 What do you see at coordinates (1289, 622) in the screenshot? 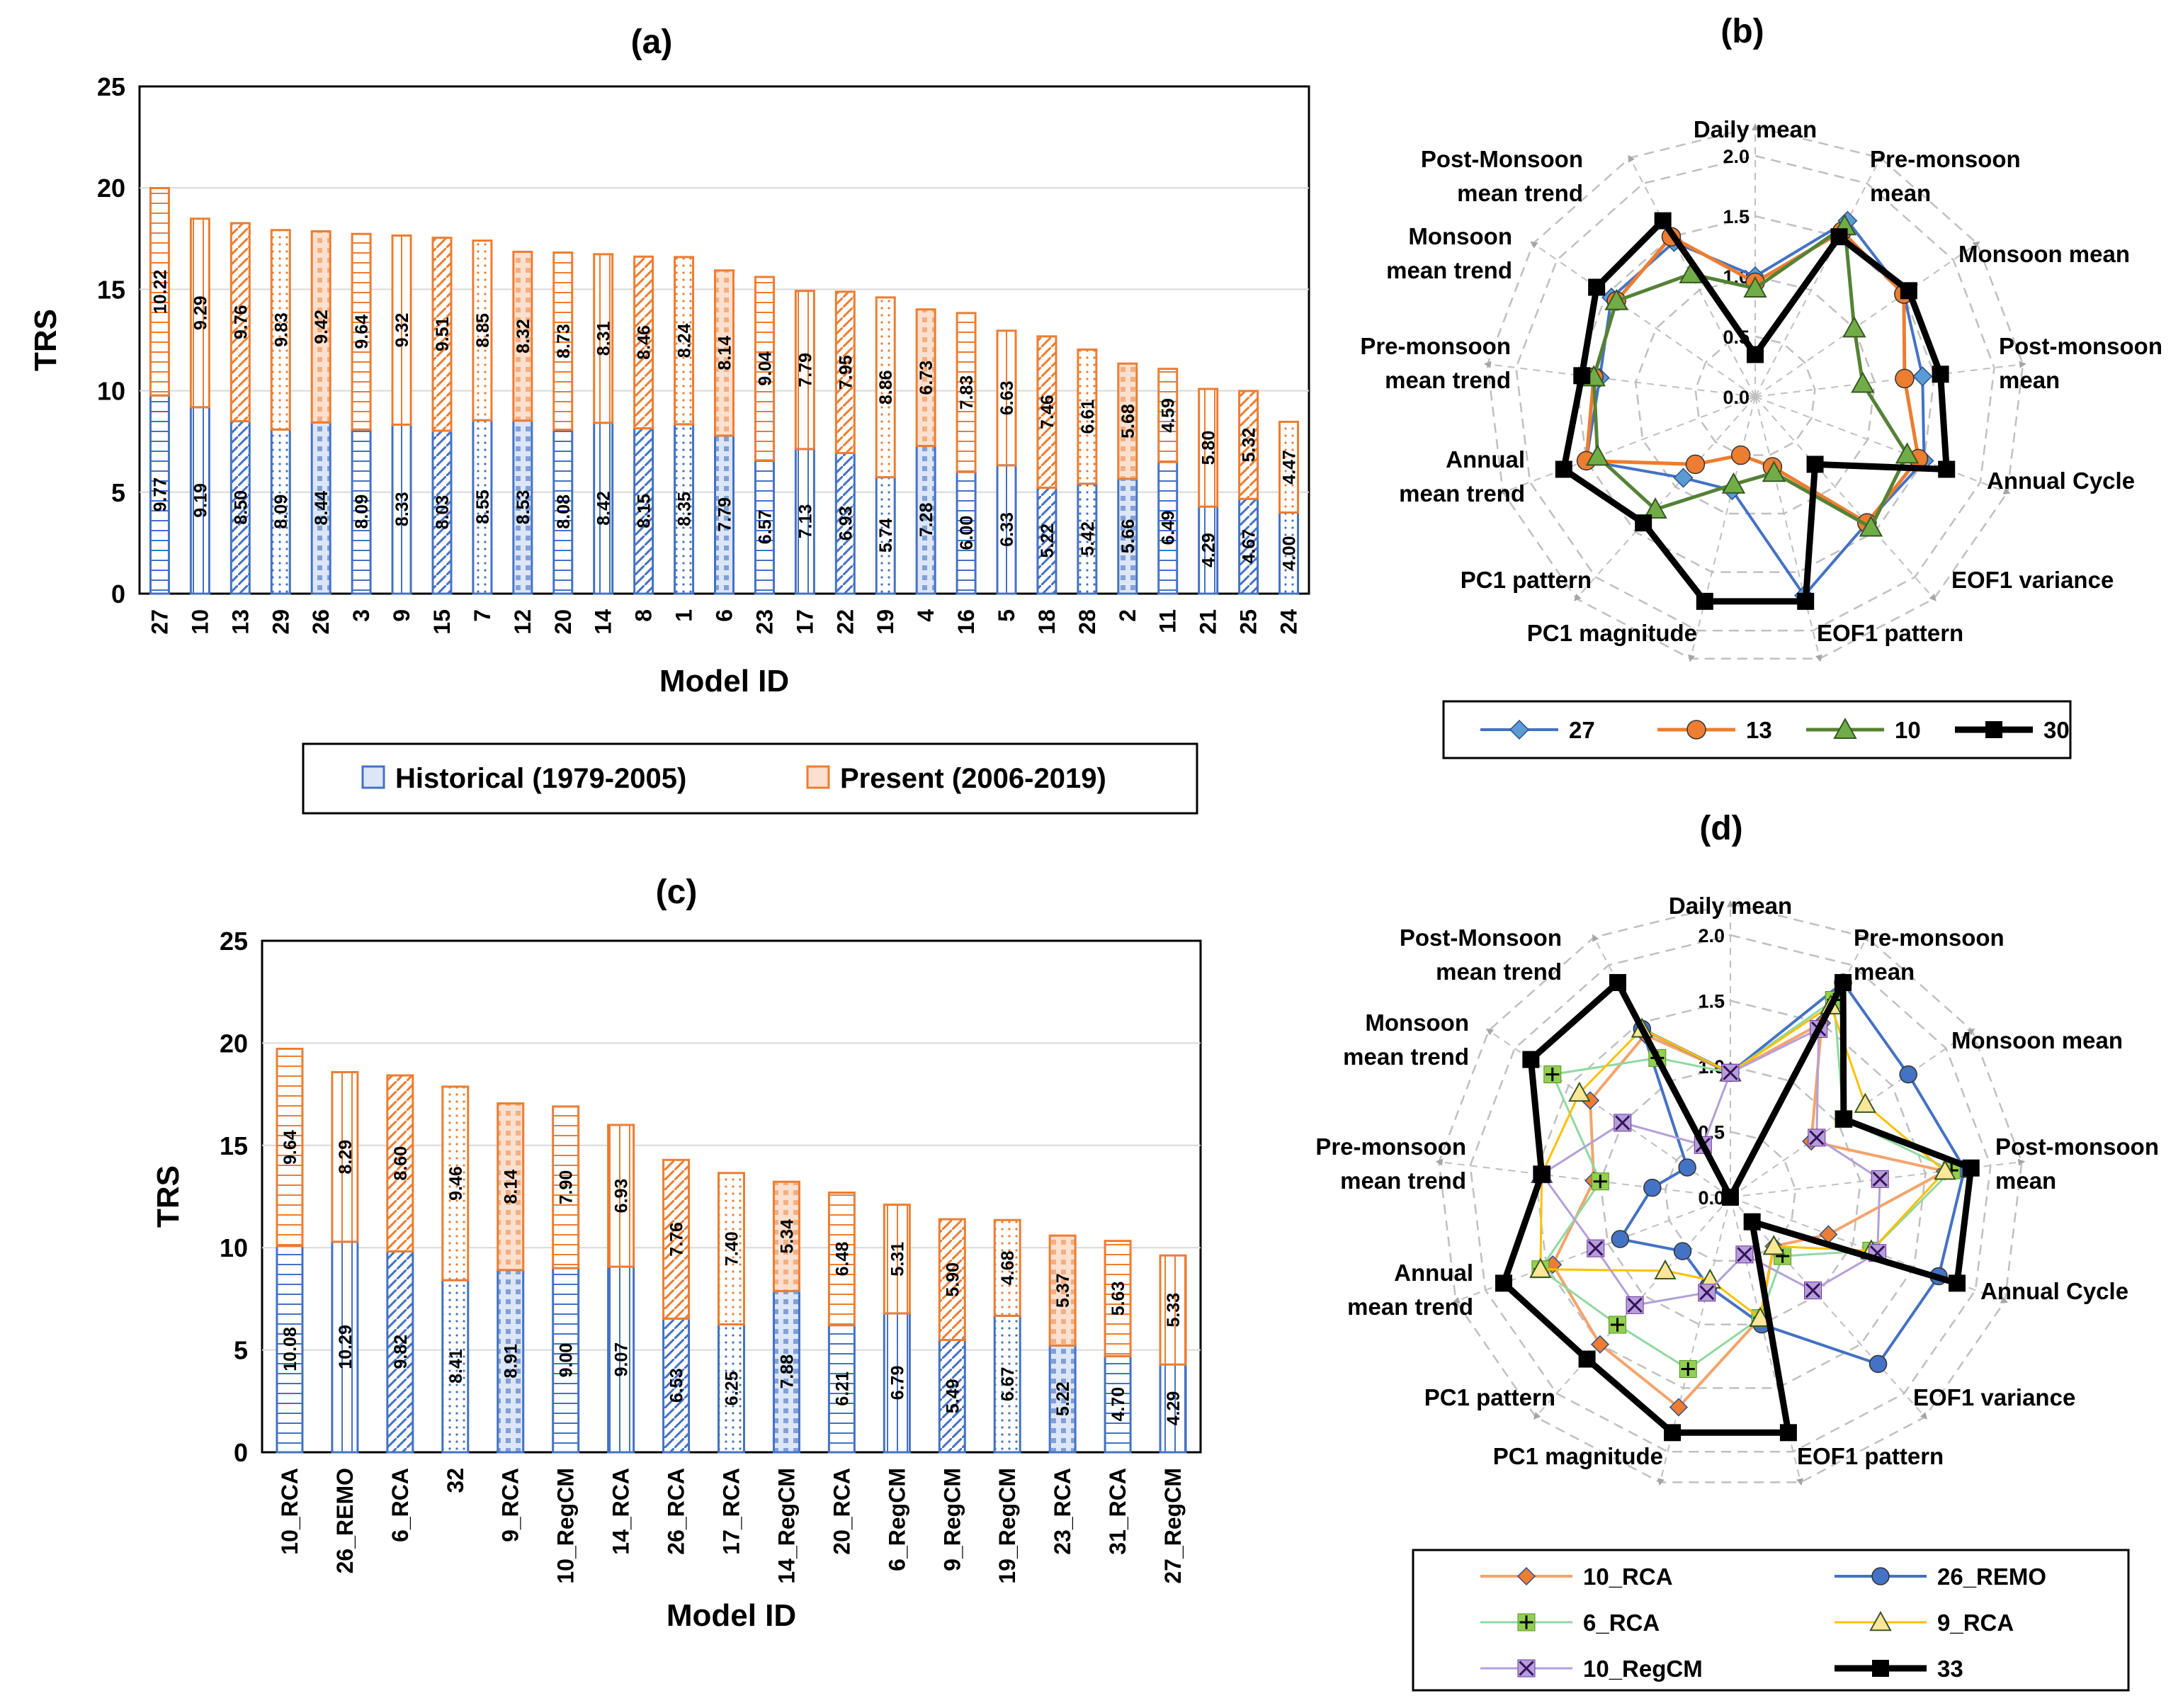
I see `x-tick-label: 24` at bounding box center [1289, 622].